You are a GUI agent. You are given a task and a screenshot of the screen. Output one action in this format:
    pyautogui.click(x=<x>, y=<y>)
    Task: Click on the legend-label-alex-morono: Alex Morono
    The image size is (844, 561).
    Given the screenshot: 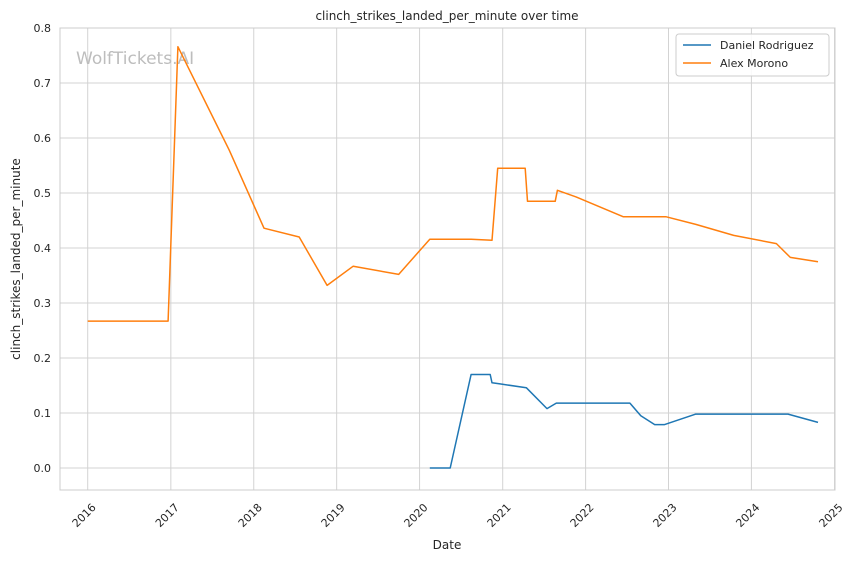 What is the action you would take?
    pyautogui.click(x=754, y=63)
    